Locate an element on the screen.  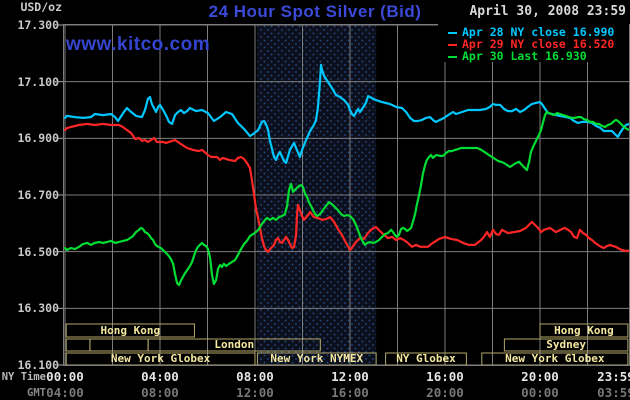
x-tick-label-ny: 00:00 is located at coordinates (65, 376).